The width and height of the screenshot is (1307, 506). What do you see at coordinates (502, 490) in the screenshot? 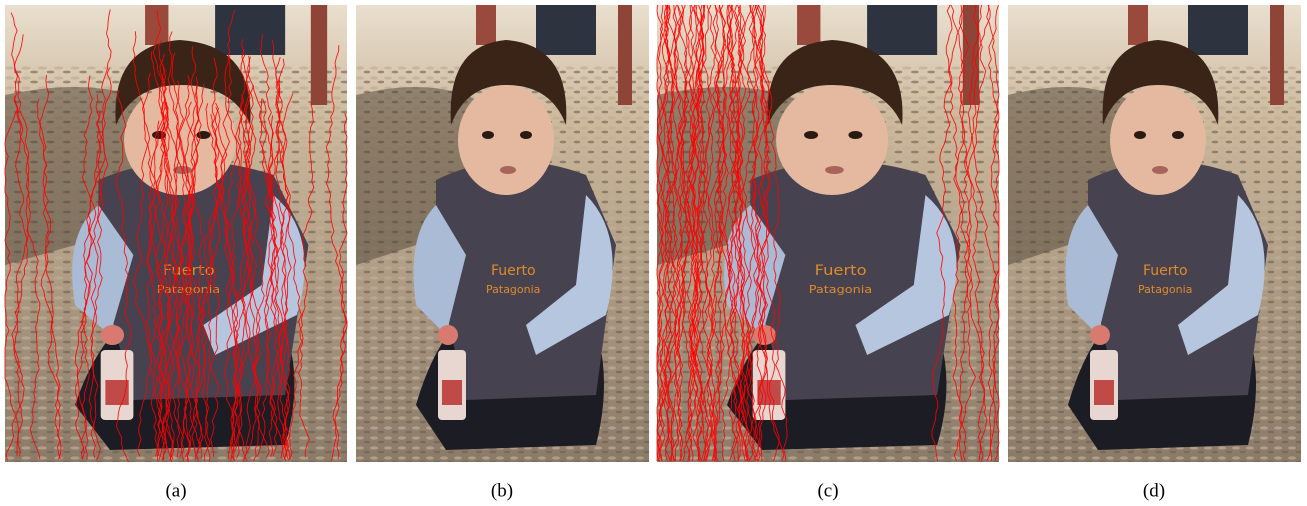
I see `caption: (b)` at bounding box center [502, 490].